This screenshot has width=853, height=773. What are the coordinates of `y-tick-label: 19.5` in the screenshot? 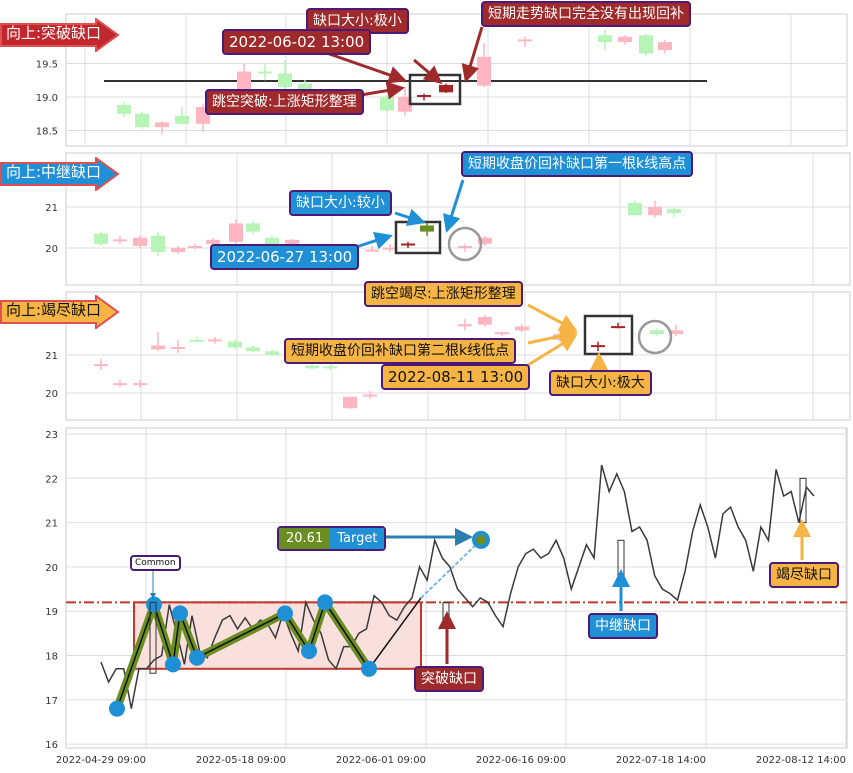 It's located at (47, 65).